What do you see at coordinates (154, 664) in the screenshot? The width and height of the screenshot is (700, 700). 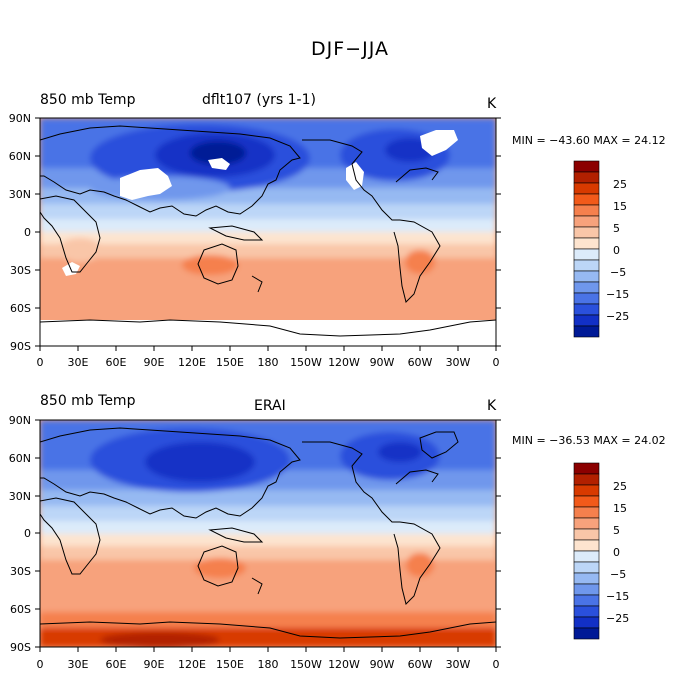 I see `lon-label: 90E` at bounding box center [154, 664].